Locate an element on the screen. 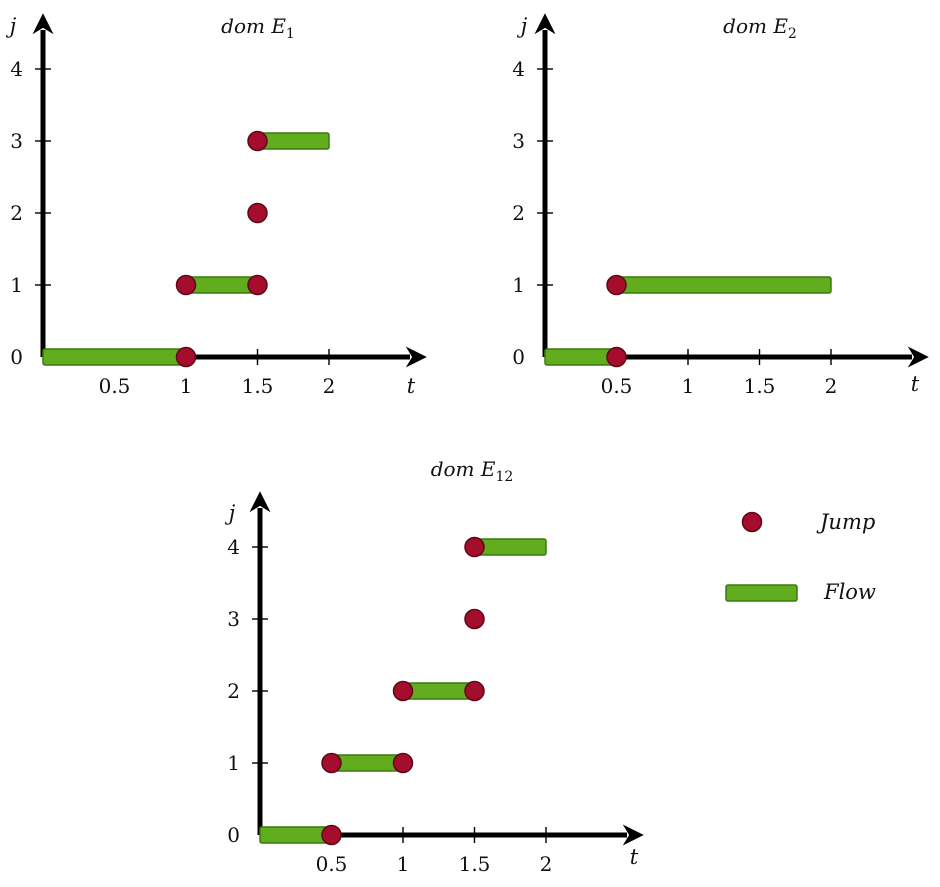  legend: Jump Flow is located at coordinates (800, 557).